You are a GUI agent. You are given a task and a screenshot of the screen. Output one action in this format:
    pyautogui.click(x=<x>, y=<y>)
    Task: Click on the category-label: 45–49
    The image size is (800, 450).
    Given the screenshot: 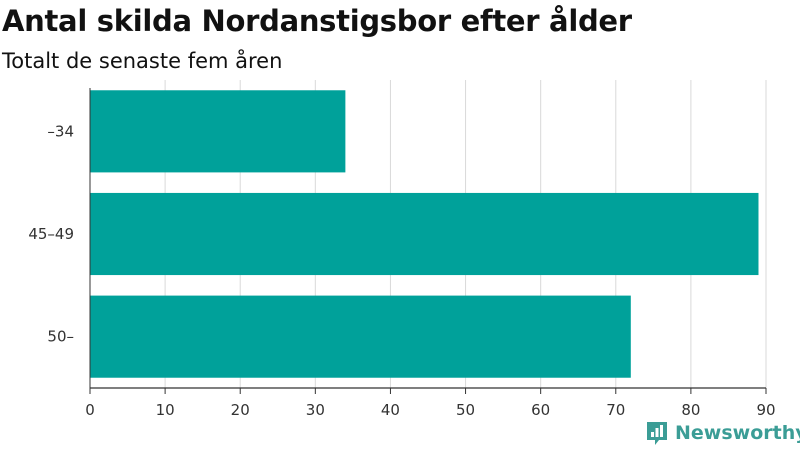 What is the action you would take?
    pyautogui.click(x=51, y=234)
    